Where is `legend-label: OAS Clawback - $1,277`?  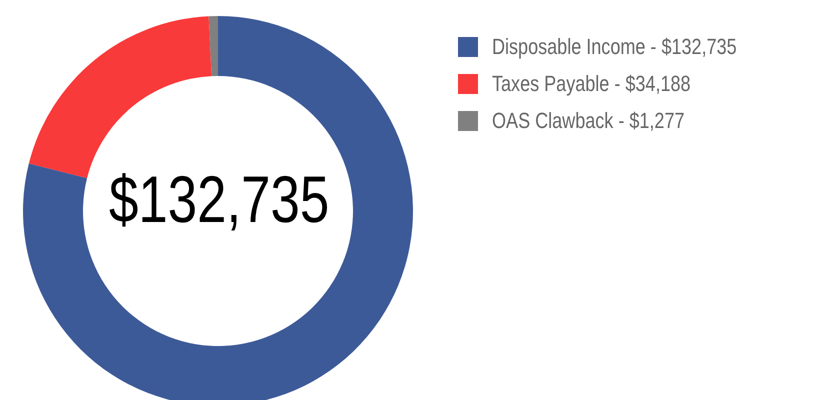
legend-label: OAS Clawback - $1,277 is located at coordinates (588, 121).